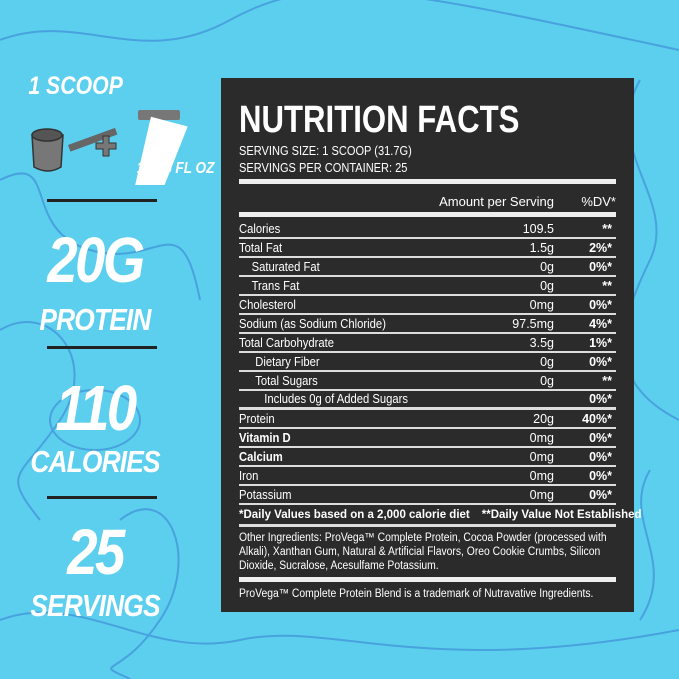 This screenshot has height=679, width=679. Describe the element at coordinates (336, 399) in the screenshot. I see `nutrient-name: Includes 0g of Added Sugars` at that location.